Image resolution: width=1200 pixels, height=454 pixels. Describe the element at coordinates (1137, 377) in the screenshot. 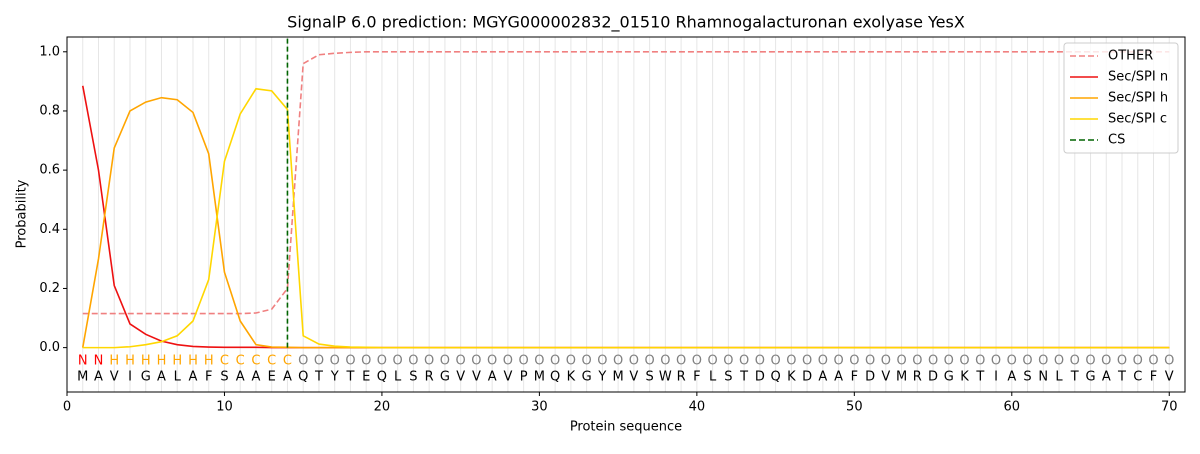

I see `residue-label: C` at that location.